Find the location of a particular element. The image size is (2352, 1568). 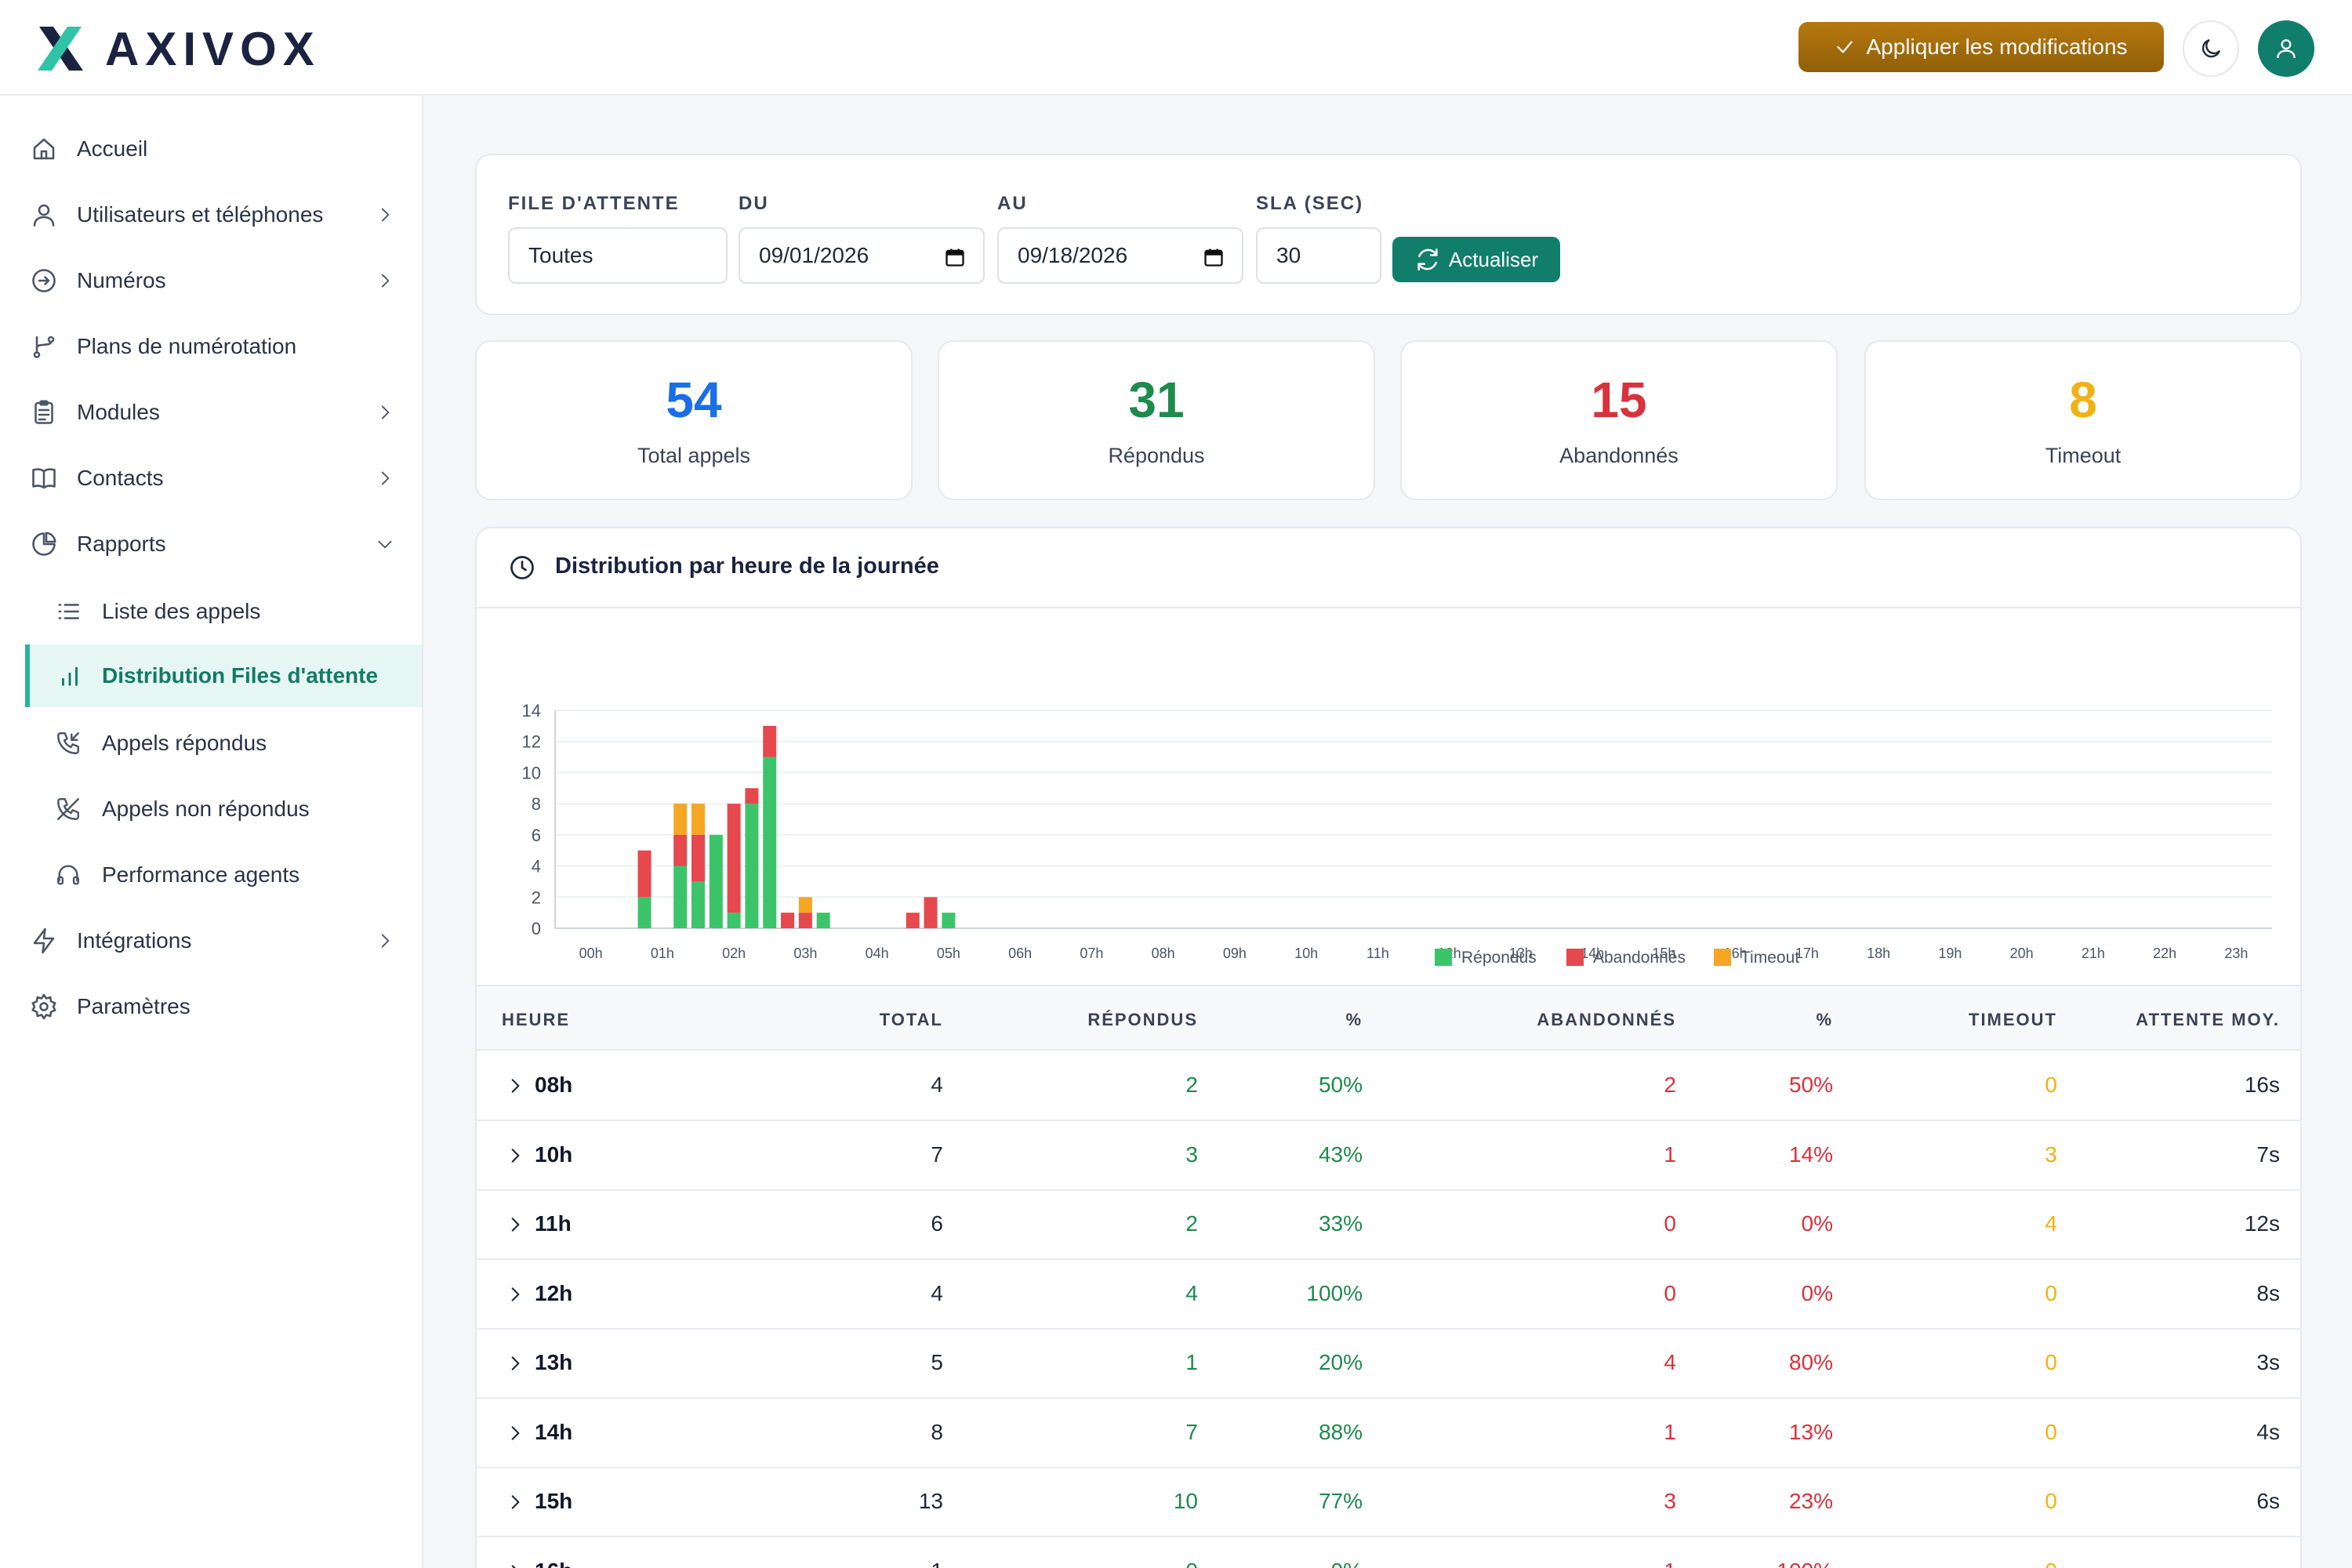

apply-changes-label: Appliquer les modifications is located at coordinates (1997, 46).